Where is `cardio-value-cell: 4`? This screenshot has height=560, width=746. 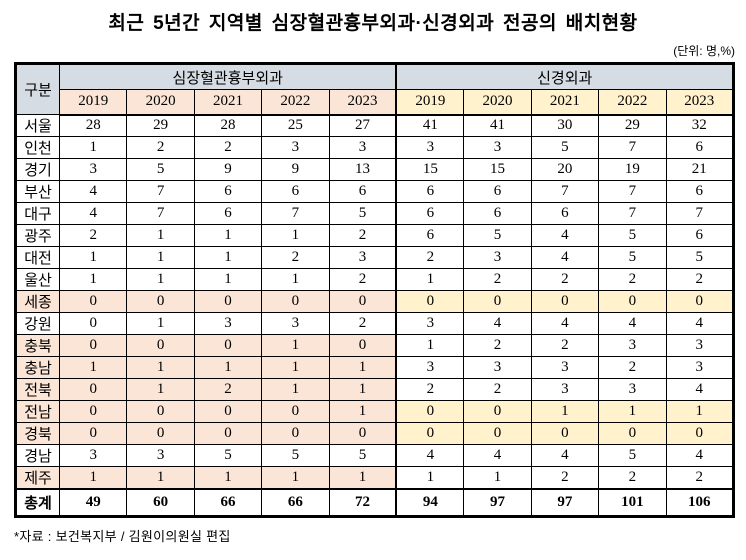 cardio-value-cell: 4 is located at coordinates (93, 213).